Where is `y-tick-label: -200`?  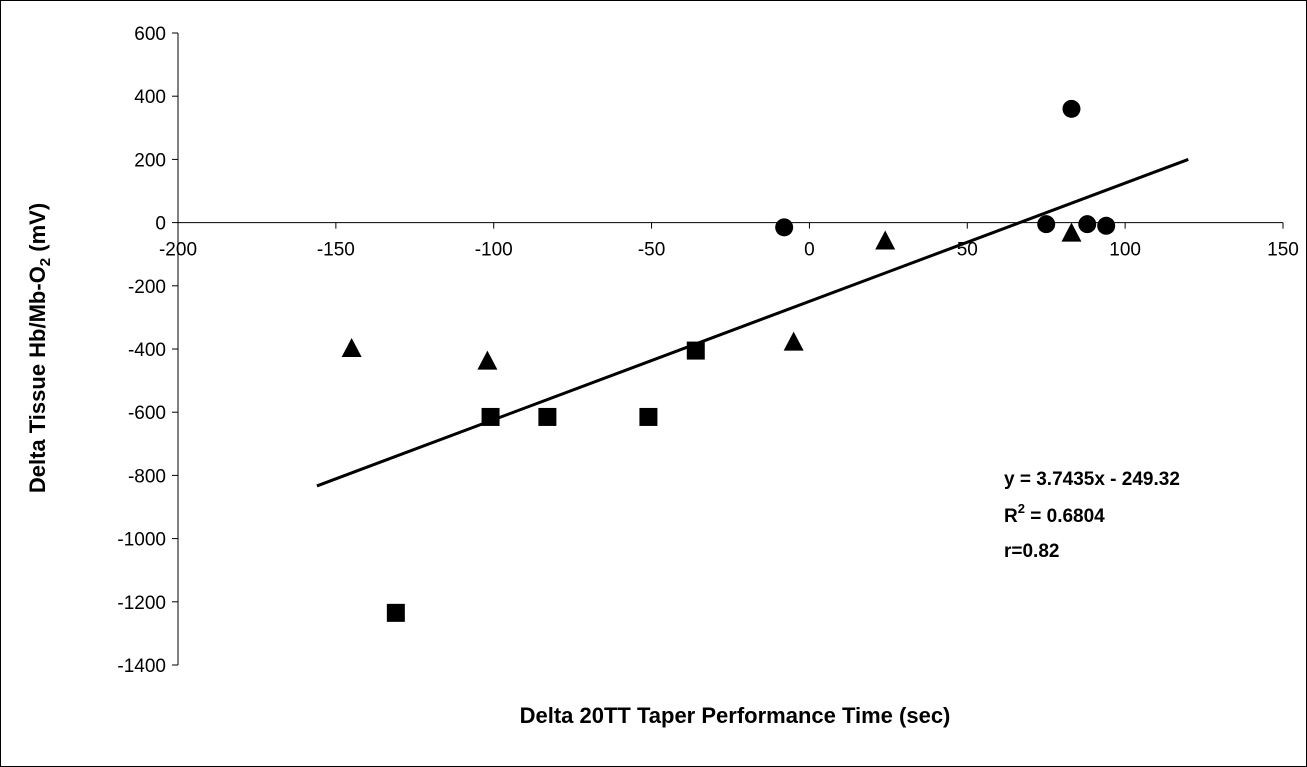 y-tick-label: -200 is located at coordinates (147, 287).